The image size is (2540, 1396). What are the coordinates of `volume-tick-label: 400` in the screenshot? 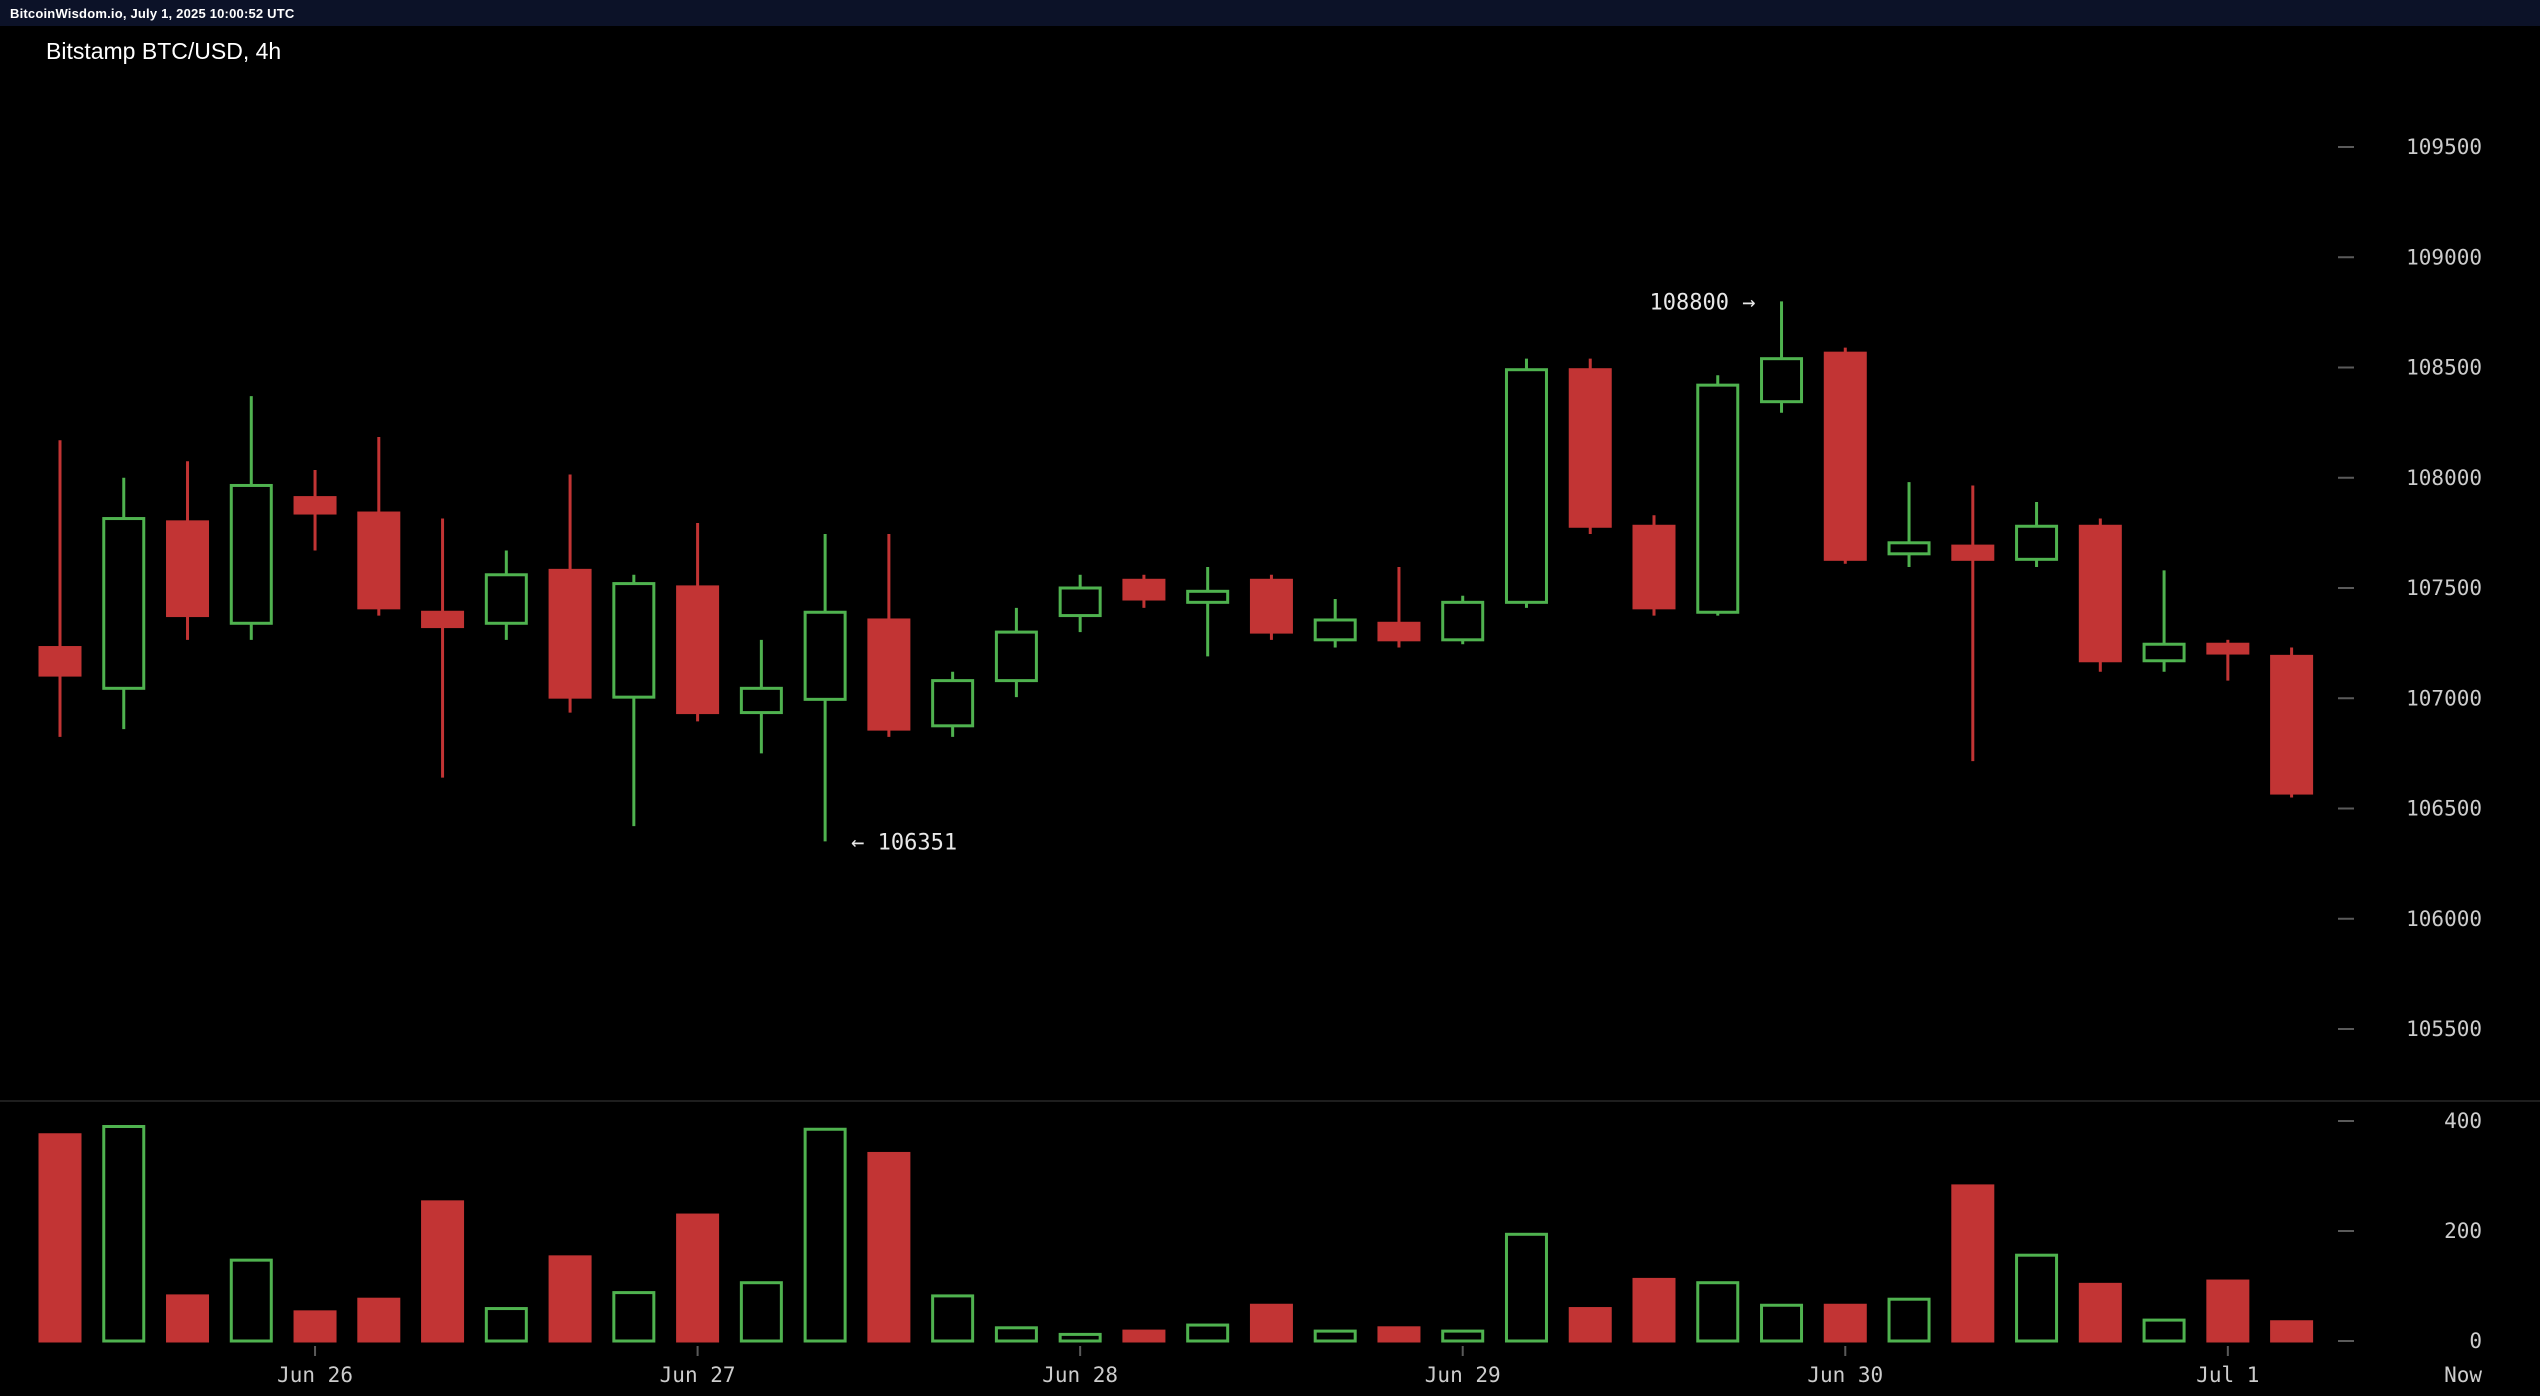 It's located at (2463, 1121).